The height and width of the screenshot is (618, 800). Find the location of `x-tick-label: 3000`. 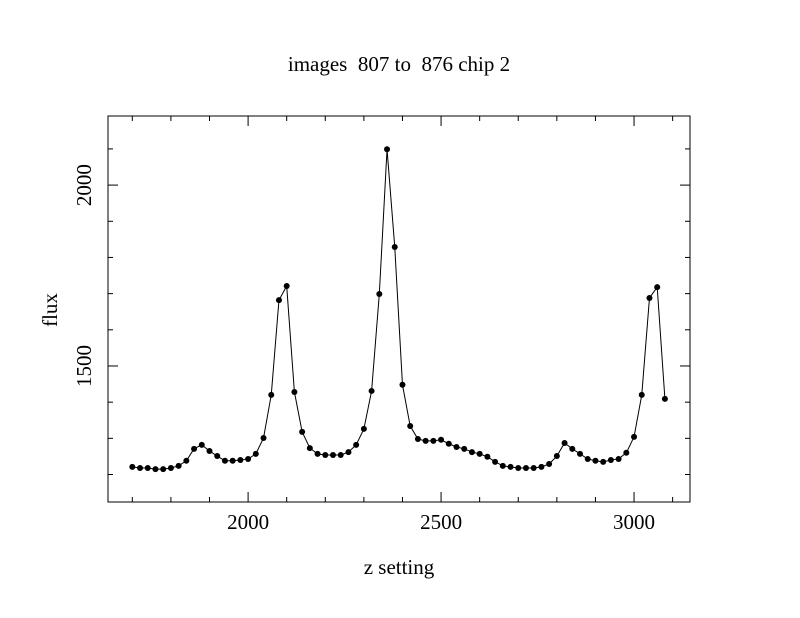

x-tick-label: 3000 is located at coordinates (634, 522).